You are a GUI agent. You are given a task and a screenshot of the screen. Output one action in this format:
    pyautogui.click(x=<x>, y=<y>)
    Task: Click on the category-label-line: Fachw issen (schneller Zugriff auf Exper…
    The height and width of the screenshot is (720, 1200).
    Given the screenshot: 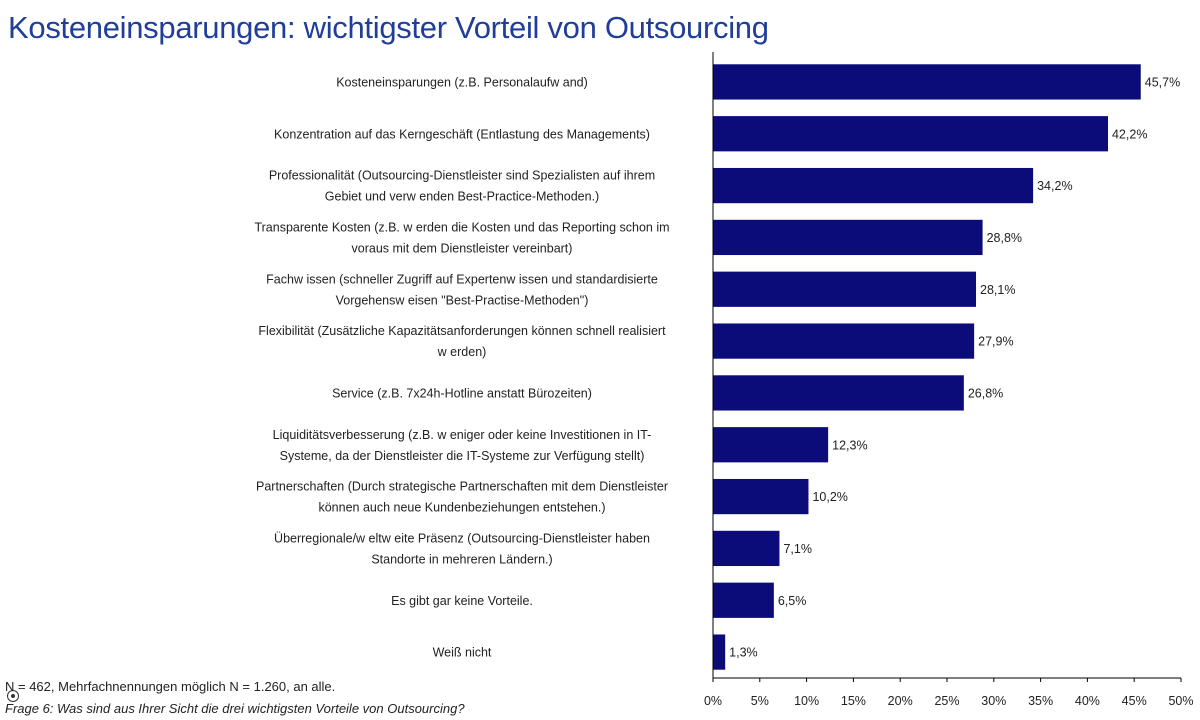 What is the action you would take?
    pyautogui.click(x=462, y=279)
    